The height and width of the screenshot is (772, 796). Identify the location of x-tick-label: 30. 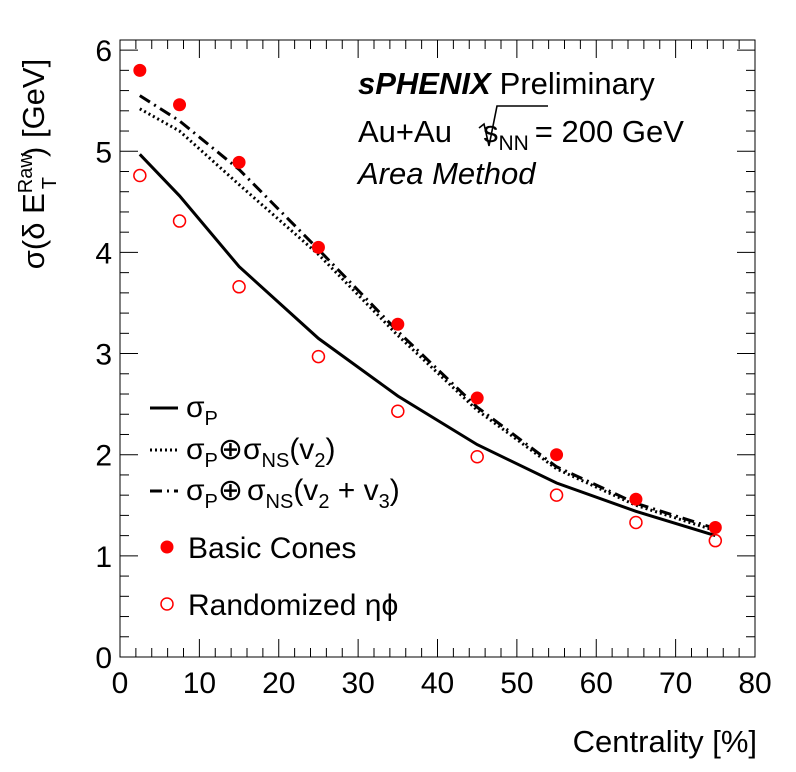
(357, 683).